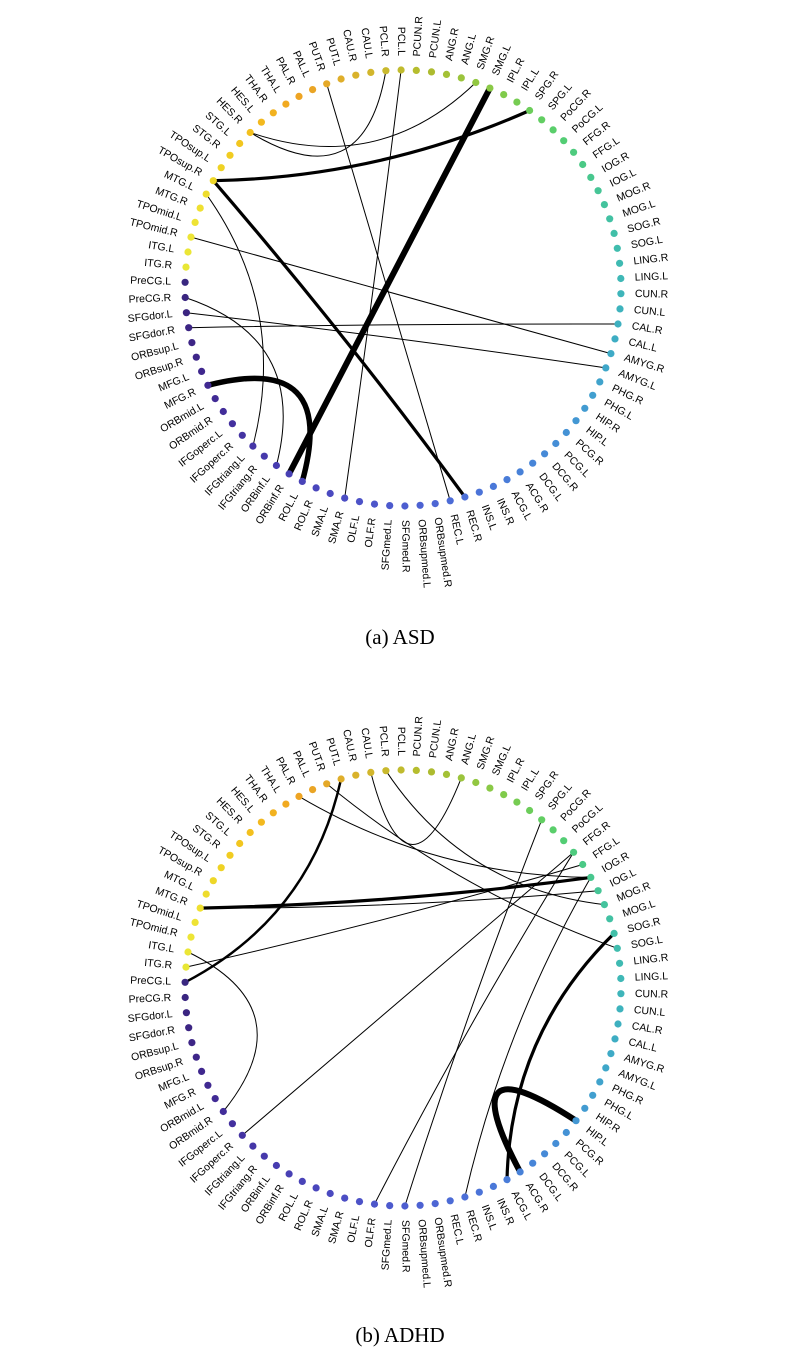 This screenshot has width=800, height=1361. What do you see at coordinates (253, 1146) in the screenshot?
I see `node-dot-ifgtriang-l` at bounding box center [253, 1146].